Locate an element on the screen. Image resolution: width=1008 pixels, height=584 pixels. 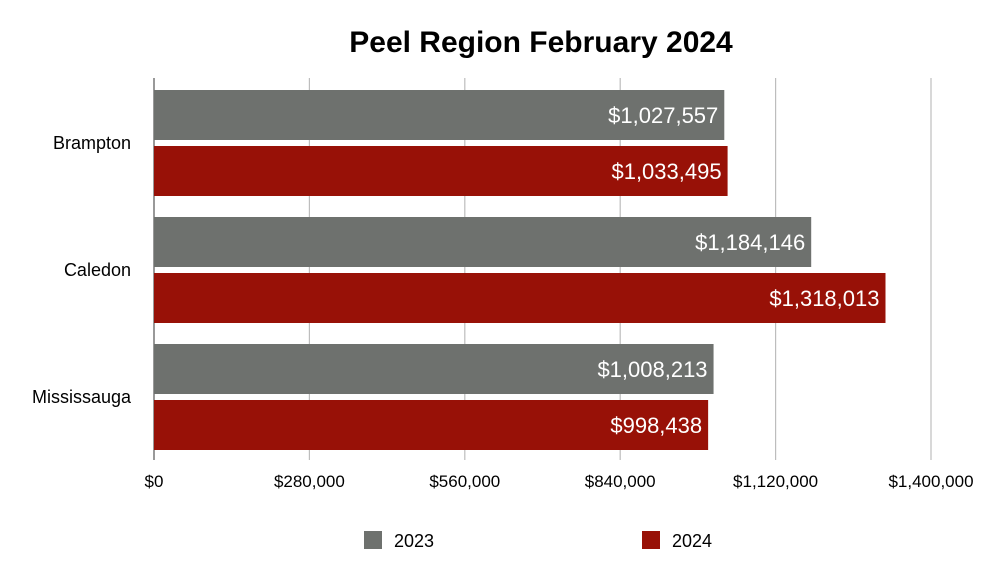
category-labels: Brampton Caledon Mississauga is located at coordinates (82, 270).